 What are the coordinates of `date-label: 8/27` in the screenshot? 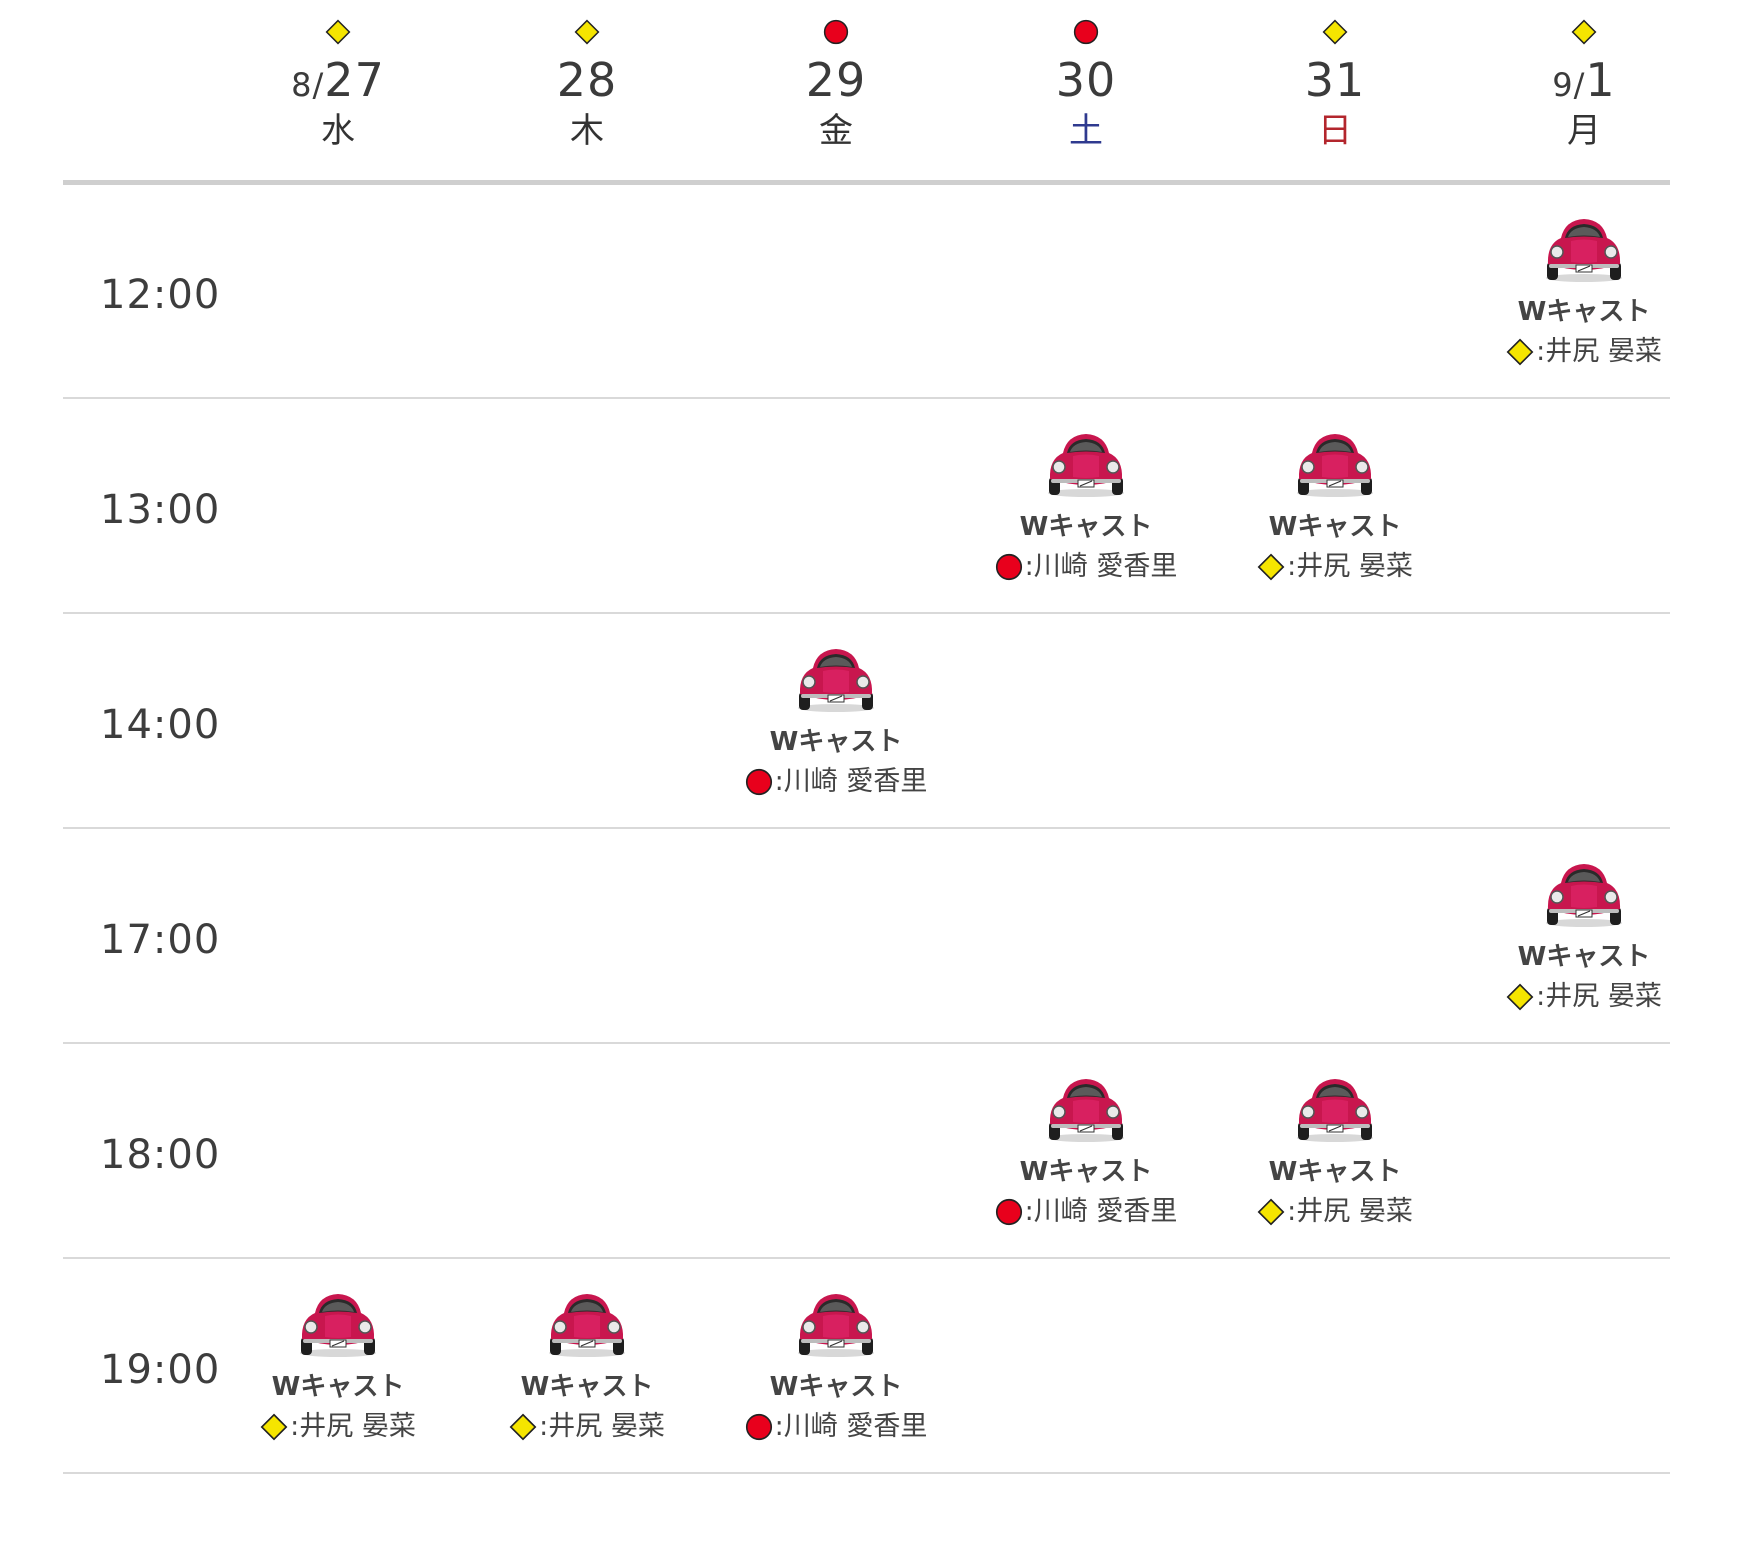 It's located at (338, 82).